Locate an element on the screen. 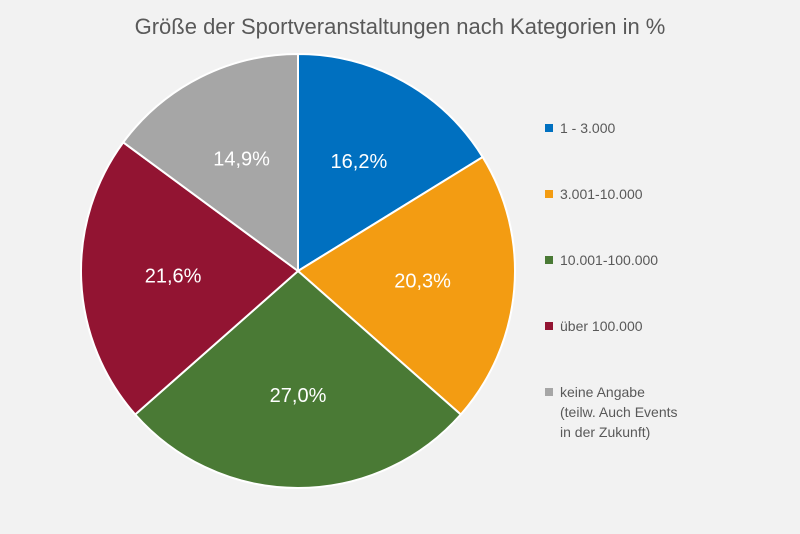  legend-label: 3.001-10.000 is located at coordinates (601, 194).